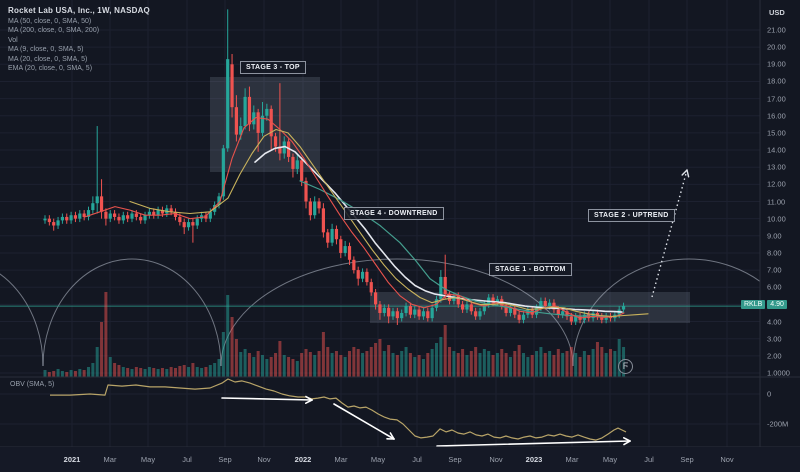 This screenshot has height=472, width=800. I want to click on stage2-dotted-arrow, so click(669, 233).